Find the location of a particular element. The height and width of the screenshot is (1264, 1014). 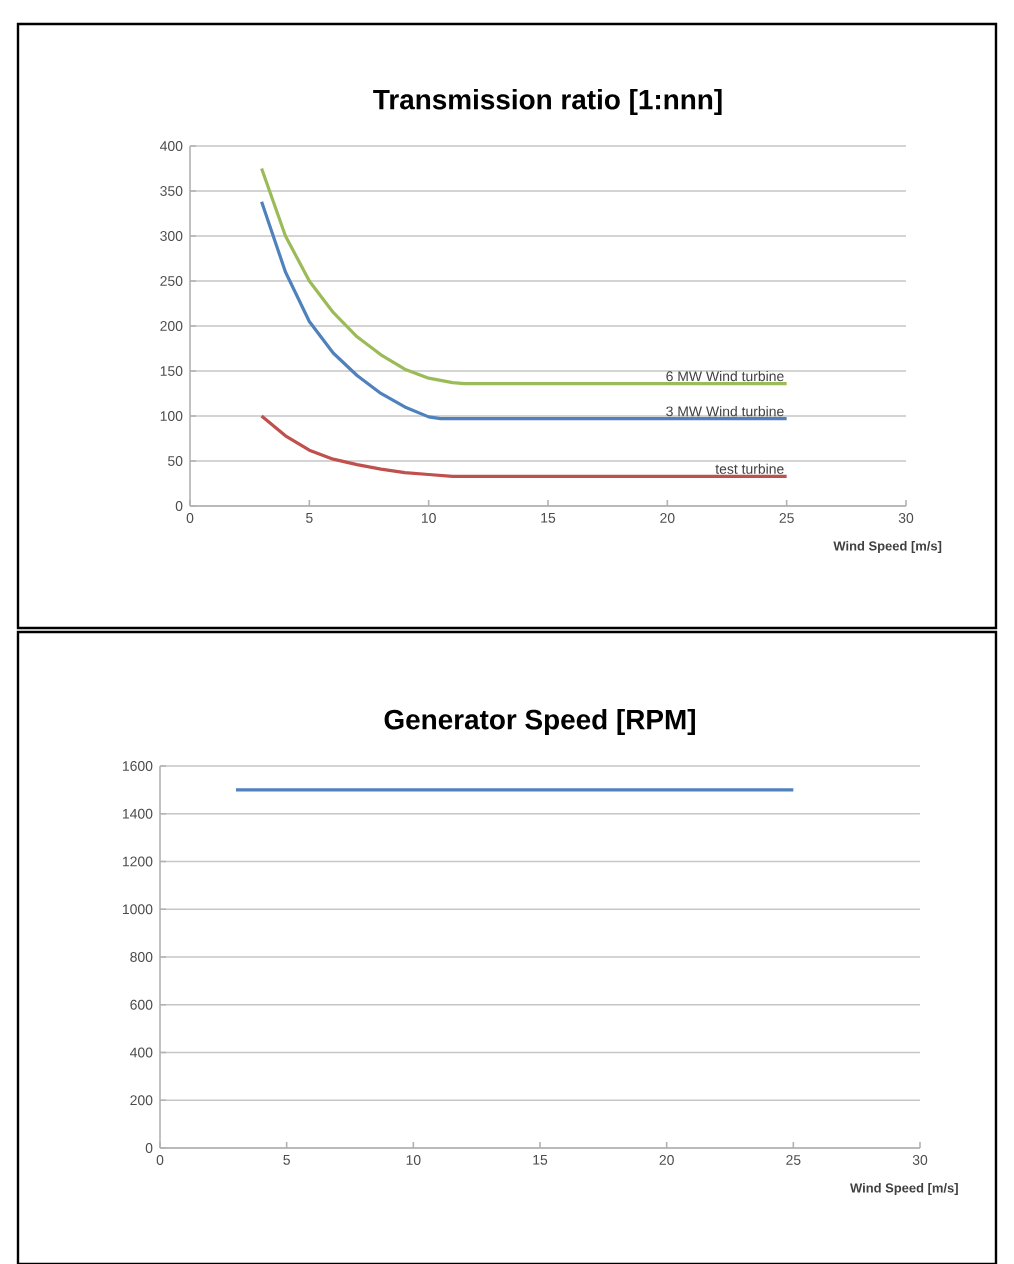

chart-title: Transmission ratio [1:nnn] is located at coordinates (547, 101).